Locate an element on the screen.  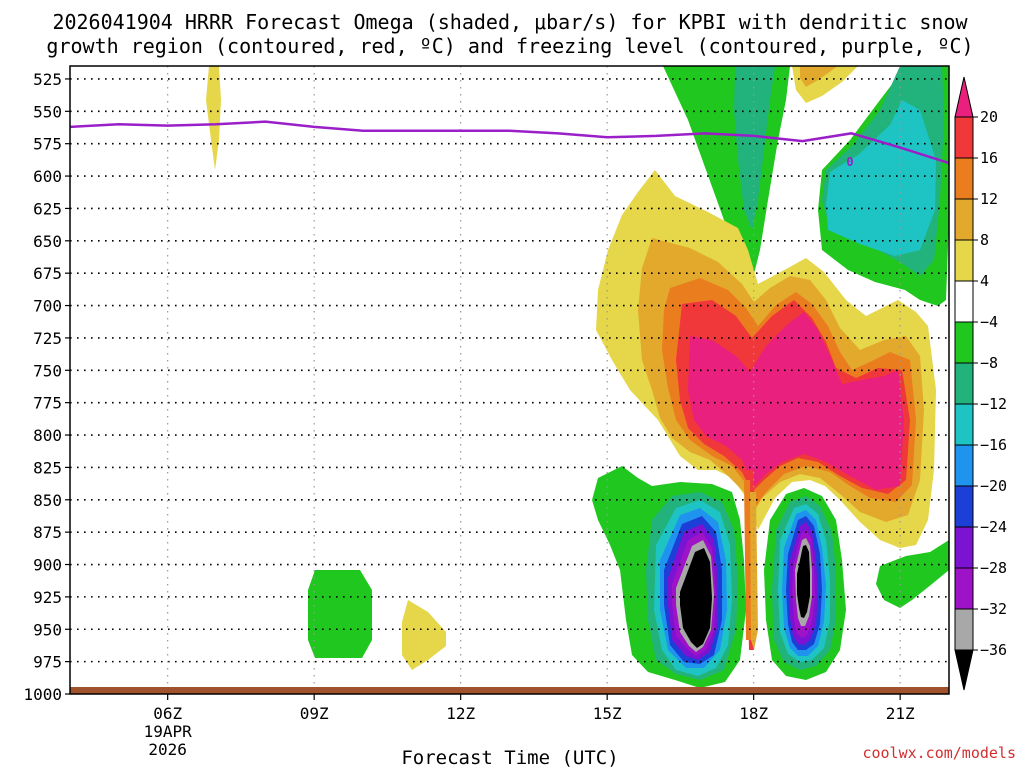
y-tick-label-975: 975 is located at coordinates (47, 662).